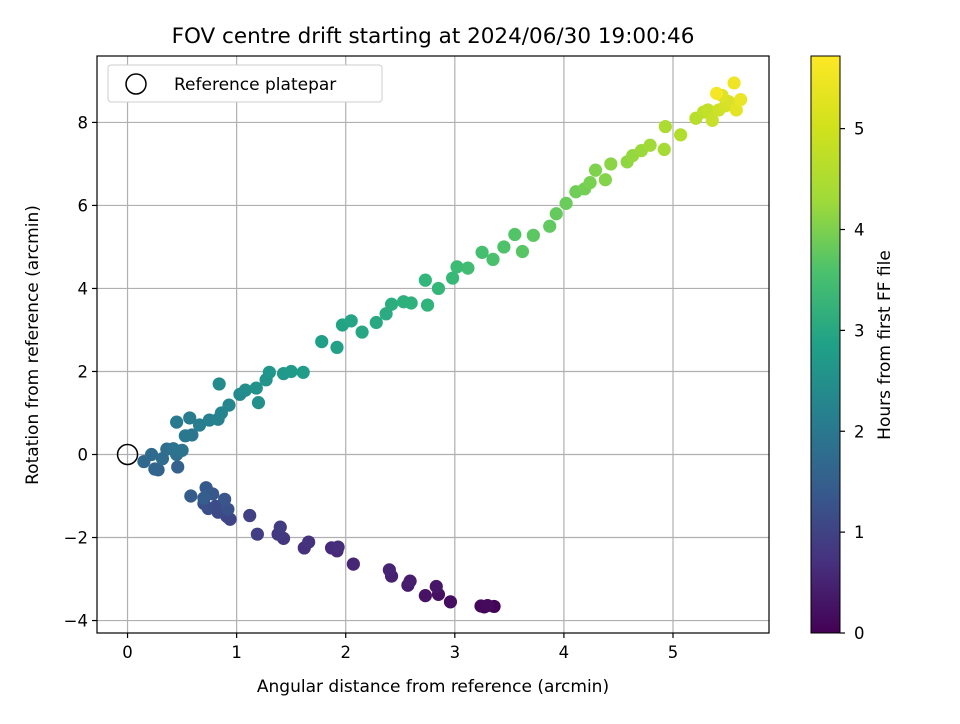  I want to click on colorbar: 0 1 2 3 4 5 Hours from first FF file, so click(852, 349).